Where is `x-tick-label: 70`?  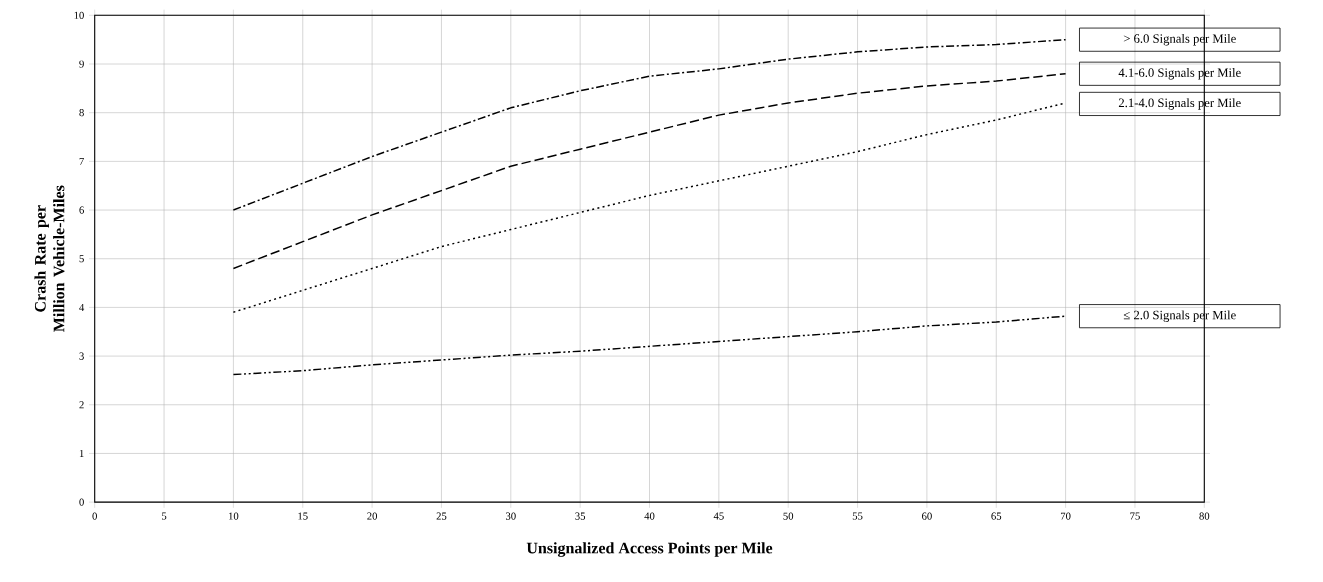 x-tick-label: 70 is located at coordinates (1065, 516).